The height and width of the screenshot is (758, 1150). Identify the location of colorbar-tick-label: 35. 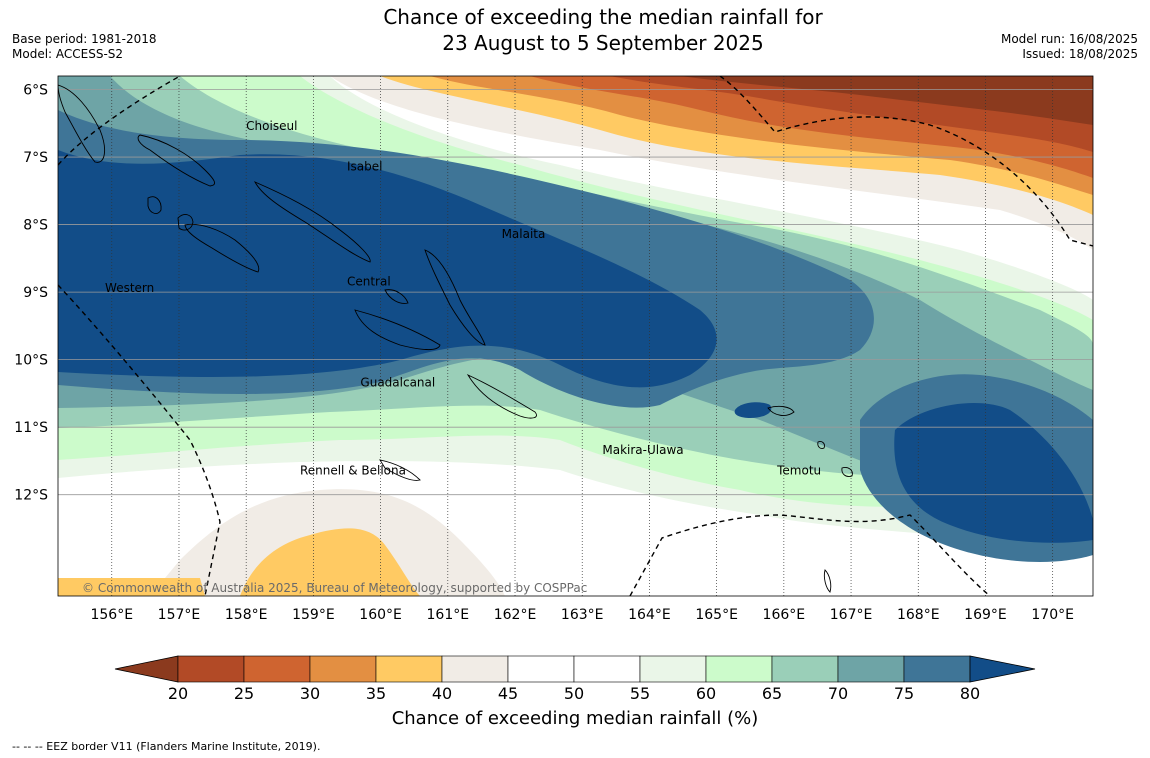
(376, 692).